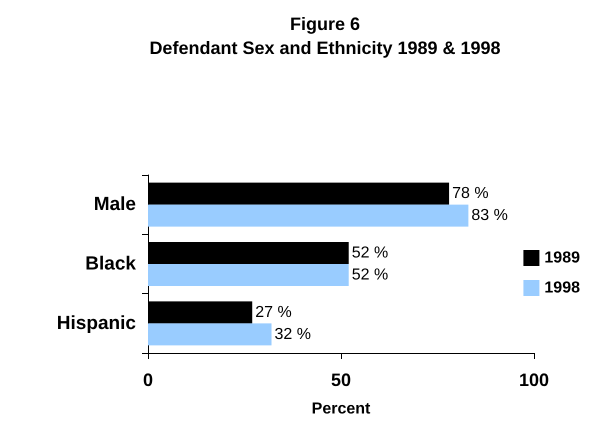  What do you see at coordinates (470, 193) in the screenshot?
I see `data-label: 78 %` at bounding box center [470, 193].